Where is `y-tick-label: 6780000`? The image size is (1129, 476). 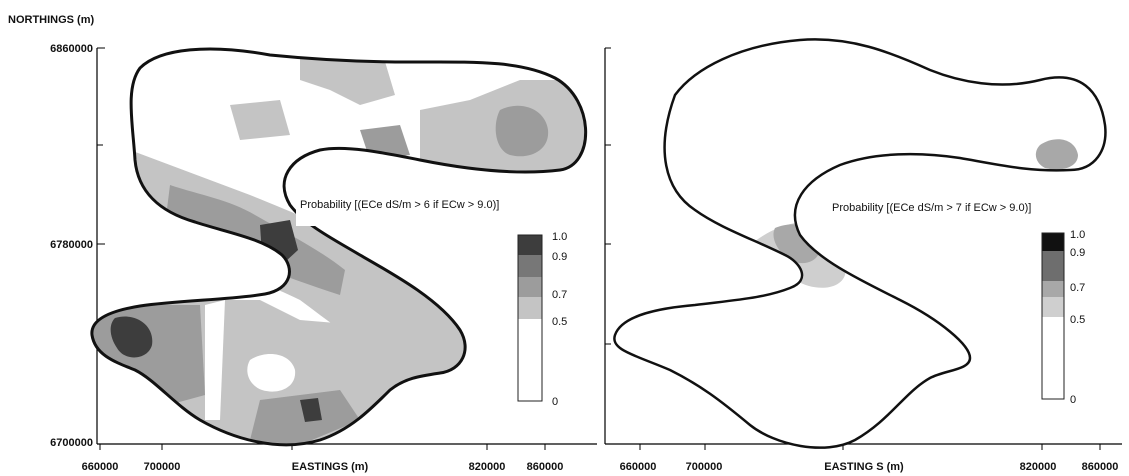 y-tick-label: 6780000 is located at coordinates (71, 245).